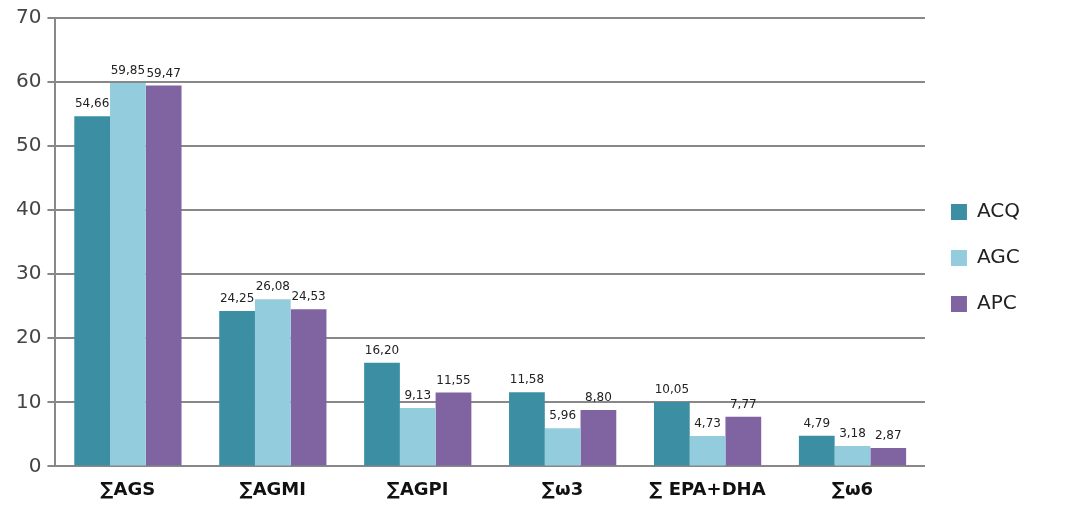  Describe the element at coordinates (707, 423) in the screenshot. I see `data-label: 4,73` at that location.